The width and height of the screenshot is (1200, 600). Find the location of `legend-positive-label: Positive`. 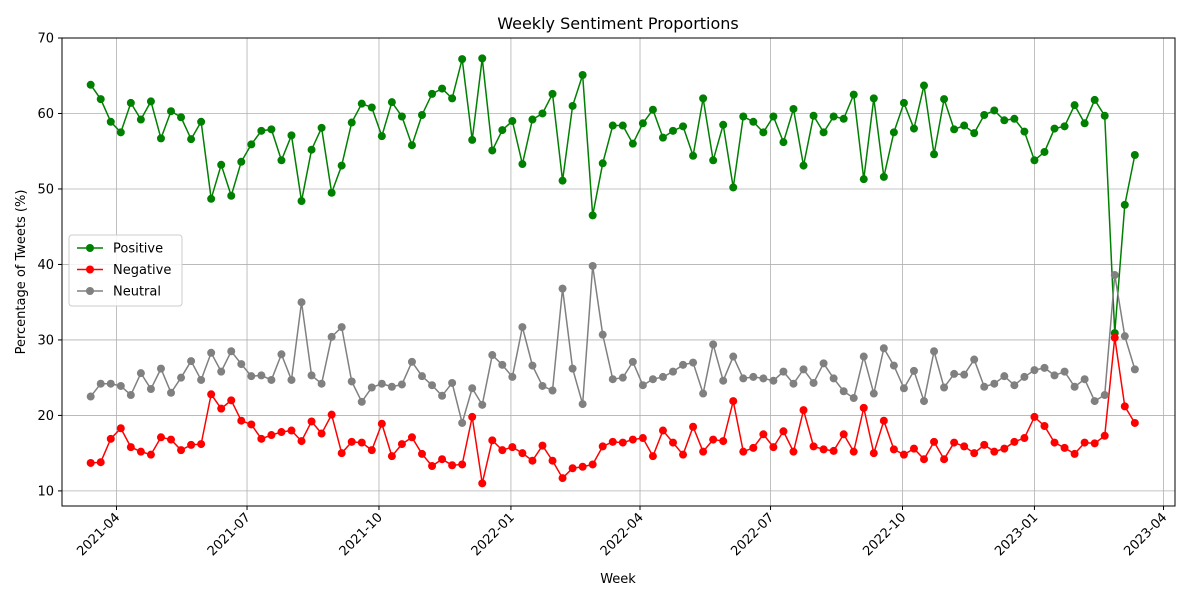

legend-positive-label: Positive is located at coordinates (138, 249).